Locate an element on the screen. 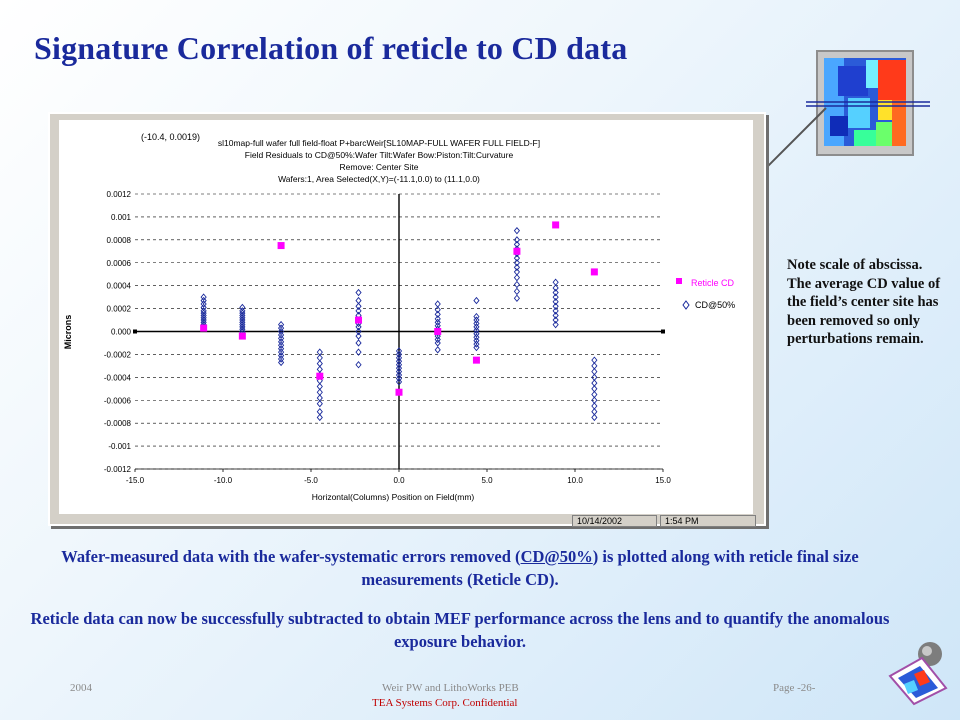 The height and width of the screenshot is (720, 960). x-tick-label: 5.0 is located at coordinates (487, 480).